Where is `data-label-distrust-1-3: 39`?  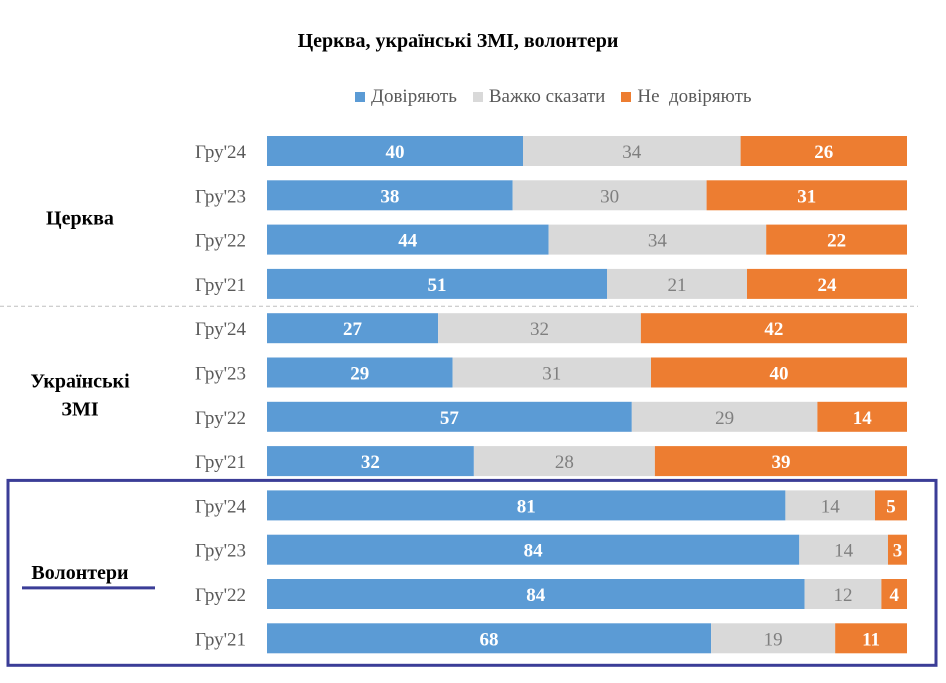
data-label-distrust-1-3: 39 is located at coordinates (780, 462).